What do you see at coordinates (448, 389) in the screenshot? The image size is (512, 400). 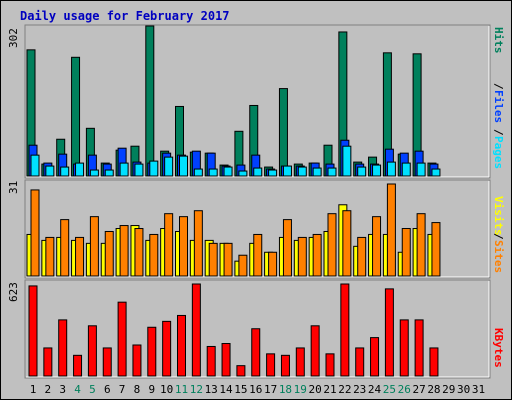 I see `x-tick-label-29: 29` at bounding box center [448, 389].